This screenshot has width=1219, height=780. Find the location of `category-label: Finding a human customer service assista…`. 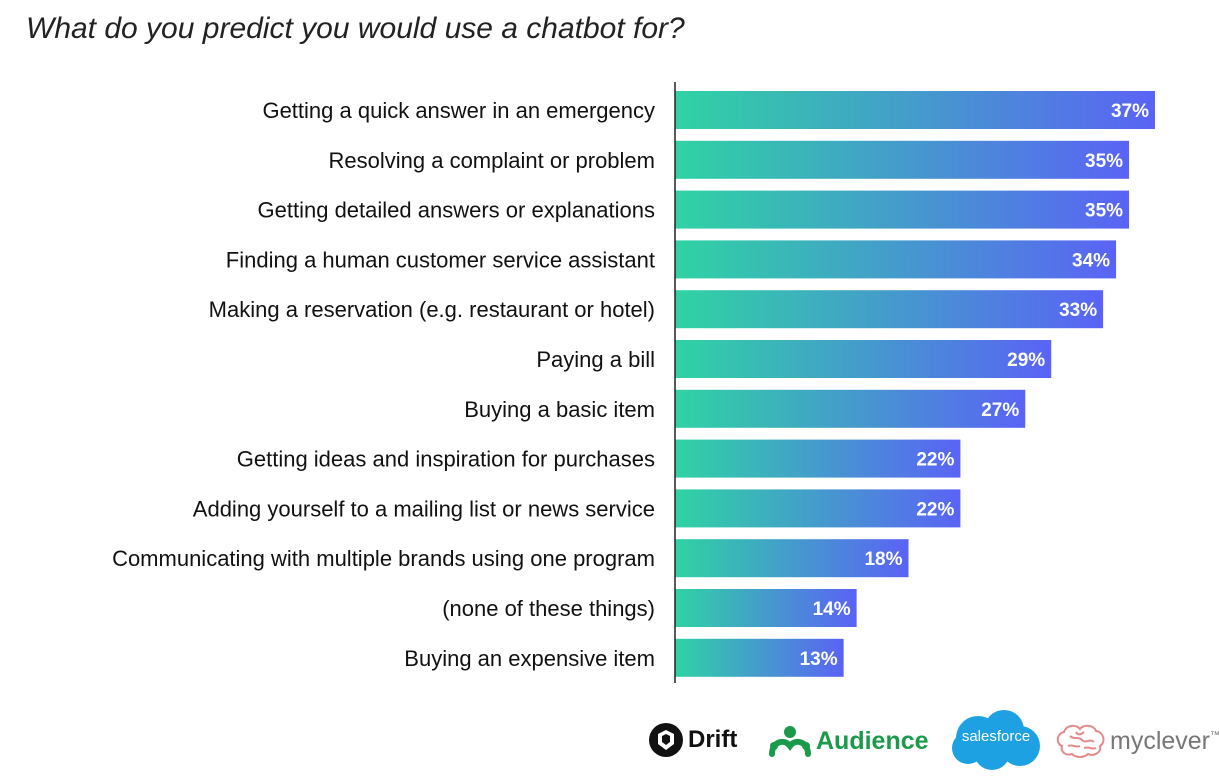

category-label: Finding a human customer service assista… is located at coordinates (440, 259).